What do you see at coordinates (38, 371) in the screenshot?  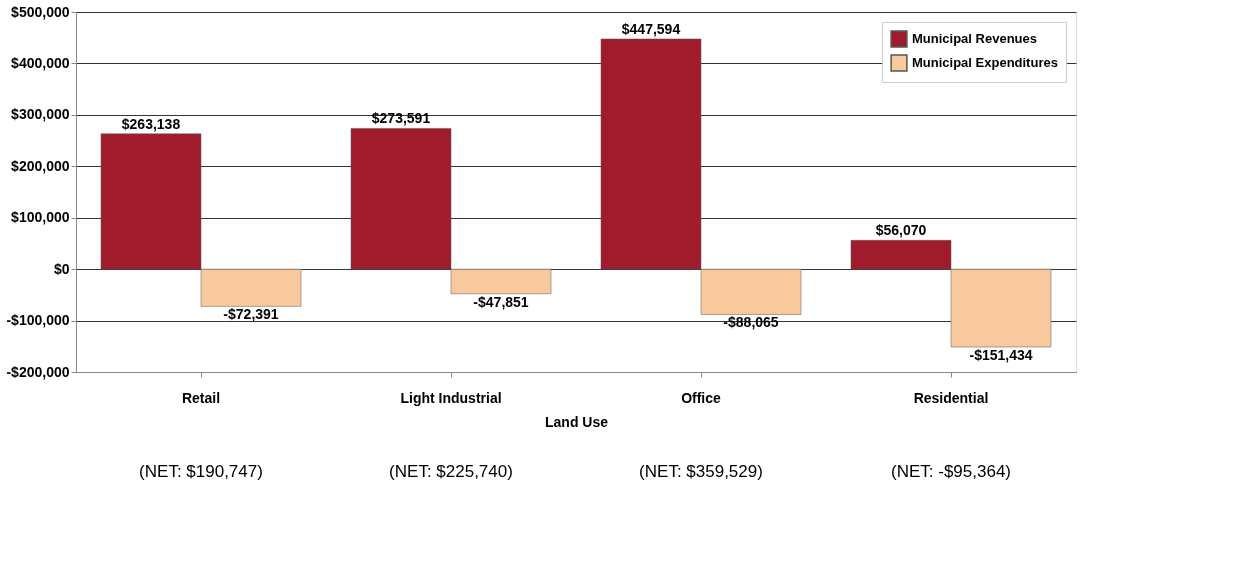 I see `y-tick-label: -$200,000` at bounding box center [38, 371].